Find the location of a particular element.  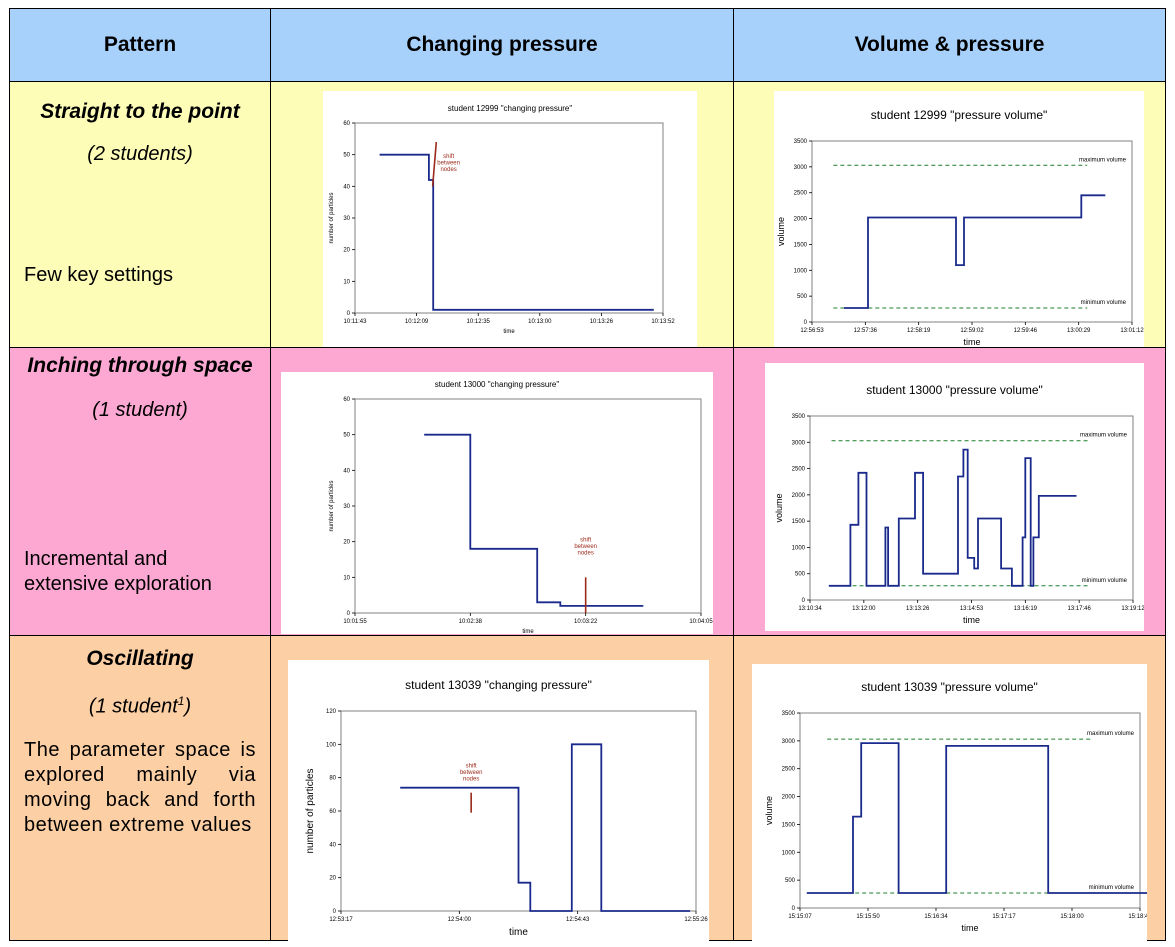

chart-title: student 13039 "changing pressure" is located at coordinates (498, 685).